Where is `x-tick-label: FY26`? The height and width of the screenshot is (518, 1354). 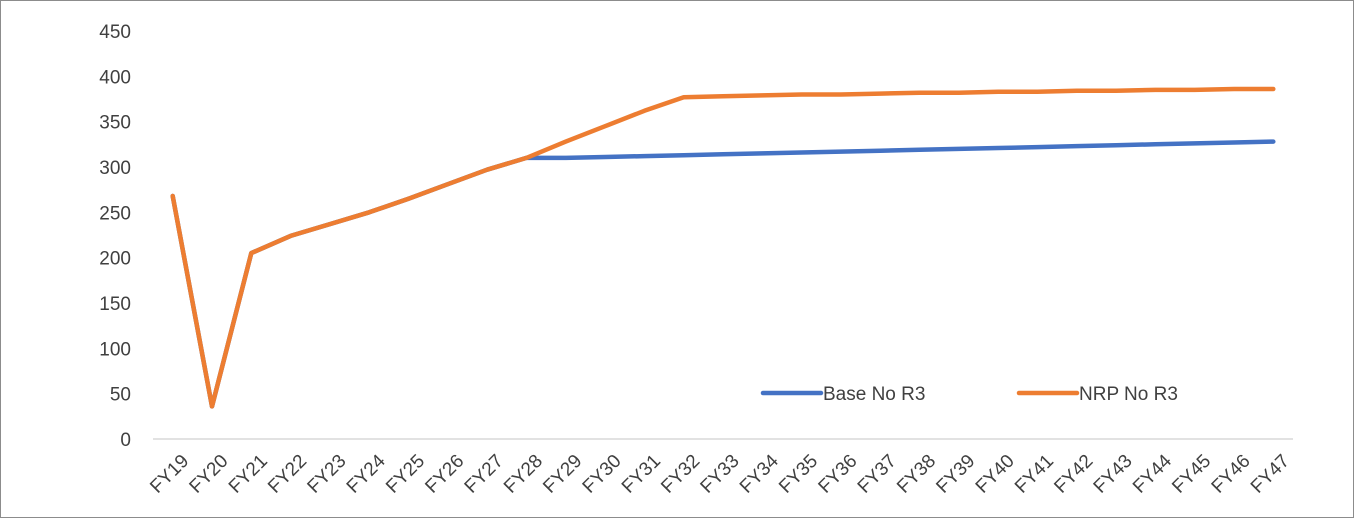 x-tick-label: FY26 is located at coordinates (444, 474).